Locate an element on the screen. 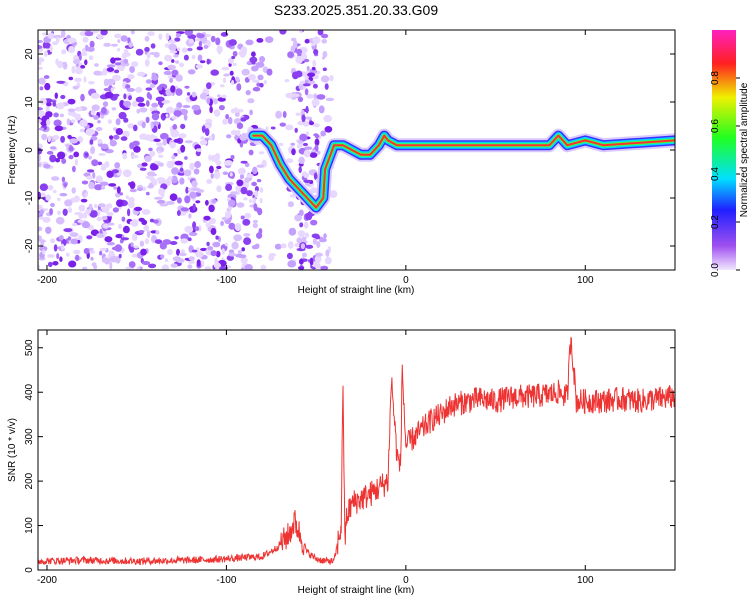 This screenshot has height=600, width=750. colorbar-label: Normalized spectral amplitude is located at coordinates (744, 149).